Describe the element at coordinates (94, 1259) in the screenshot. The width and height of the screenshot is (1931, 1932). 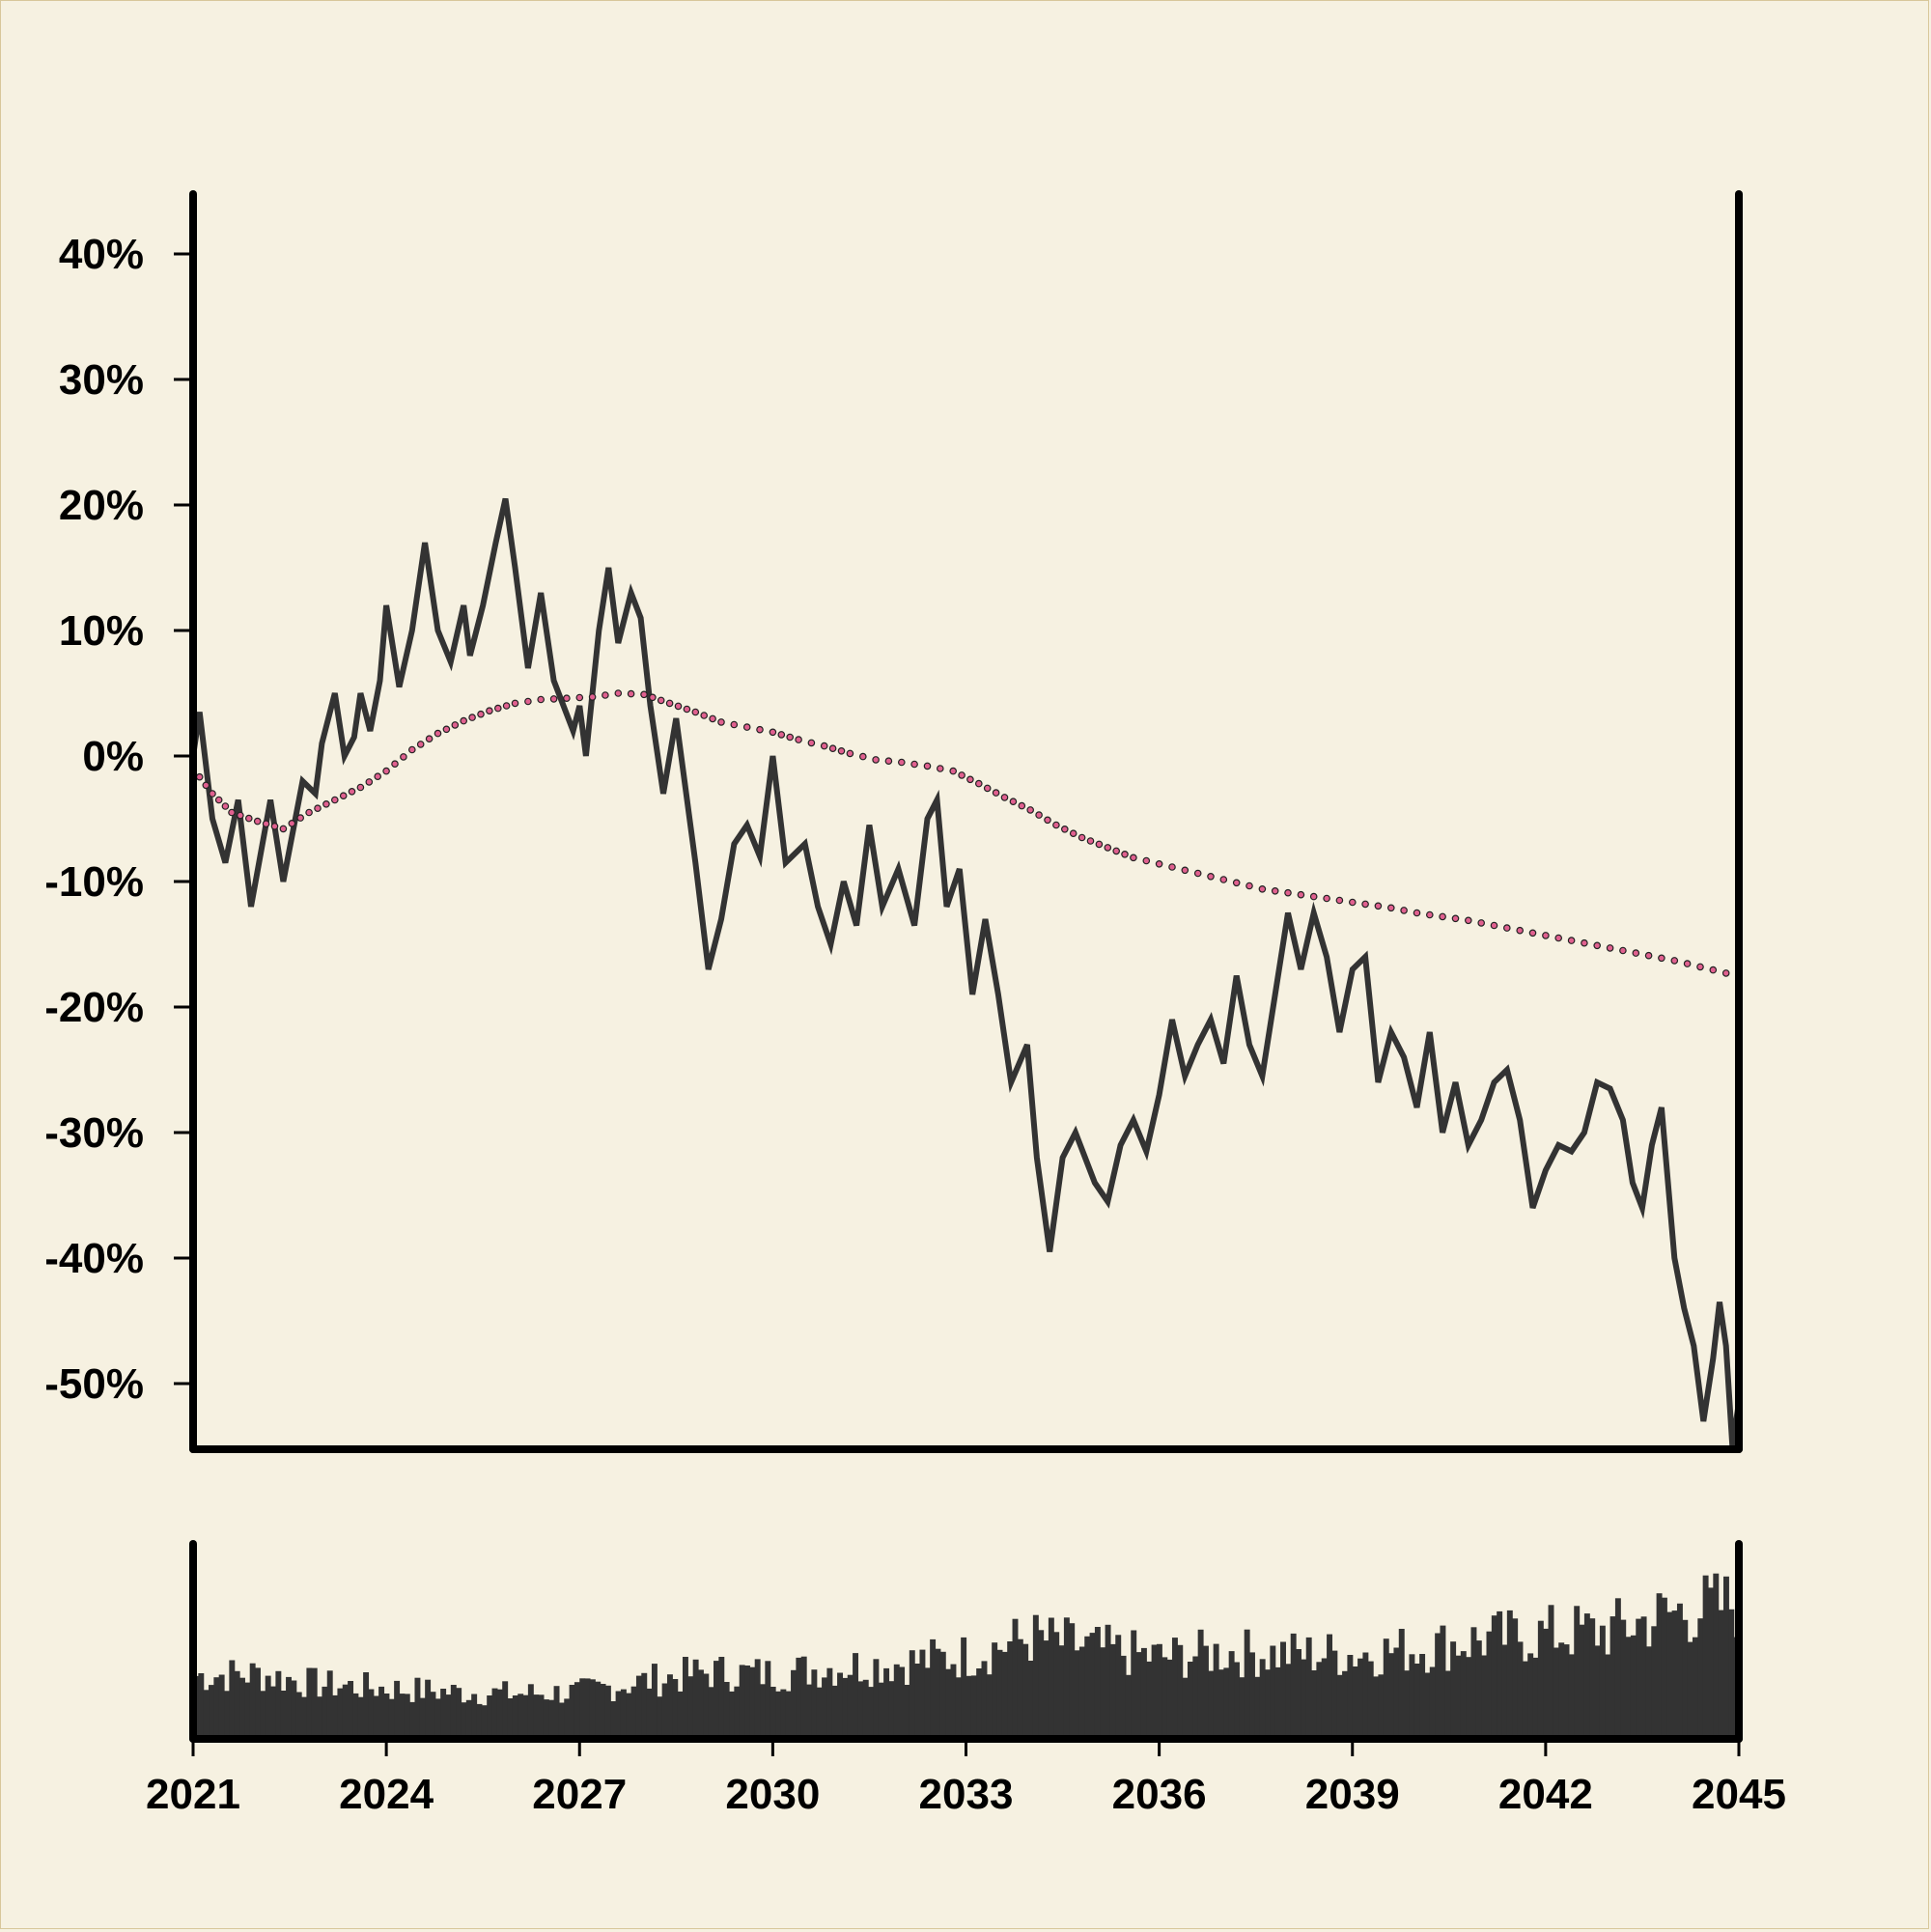
I see `y-tick-label: -40%` at that location.